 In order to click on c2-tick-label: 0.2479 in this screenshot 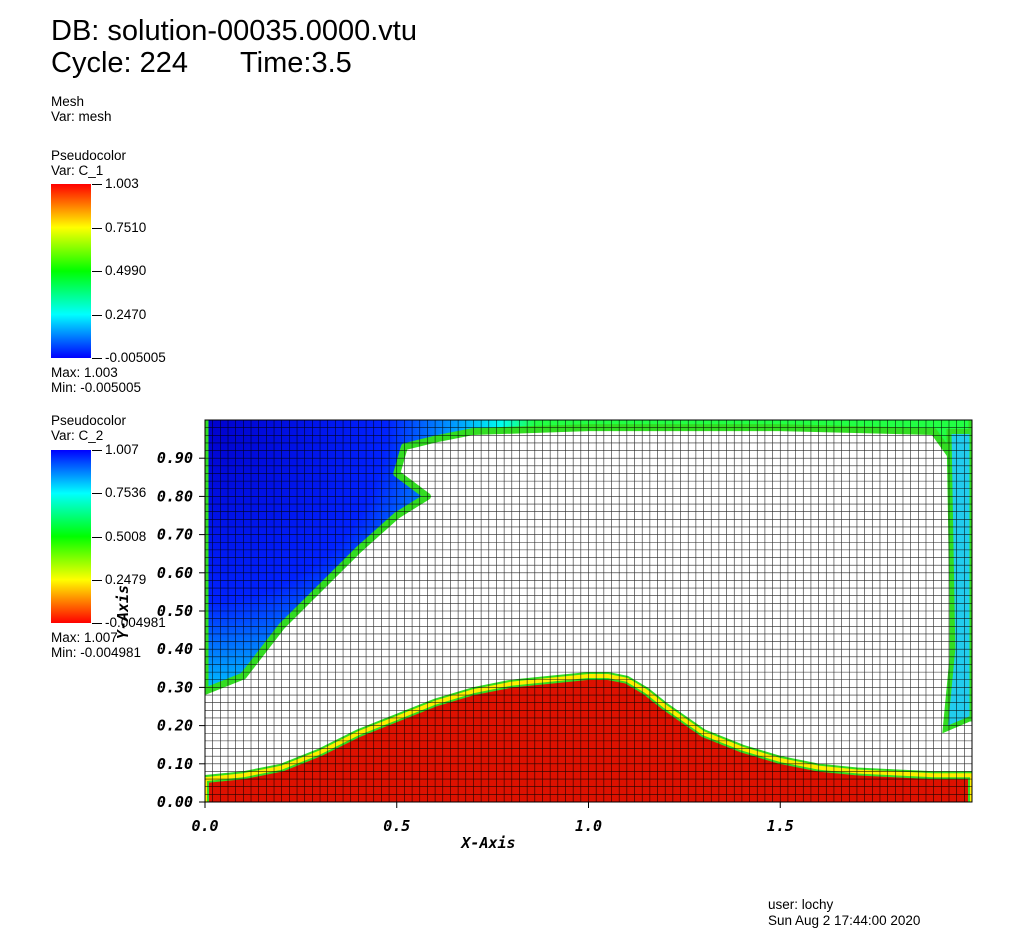, I will do `click(119, 579)`.